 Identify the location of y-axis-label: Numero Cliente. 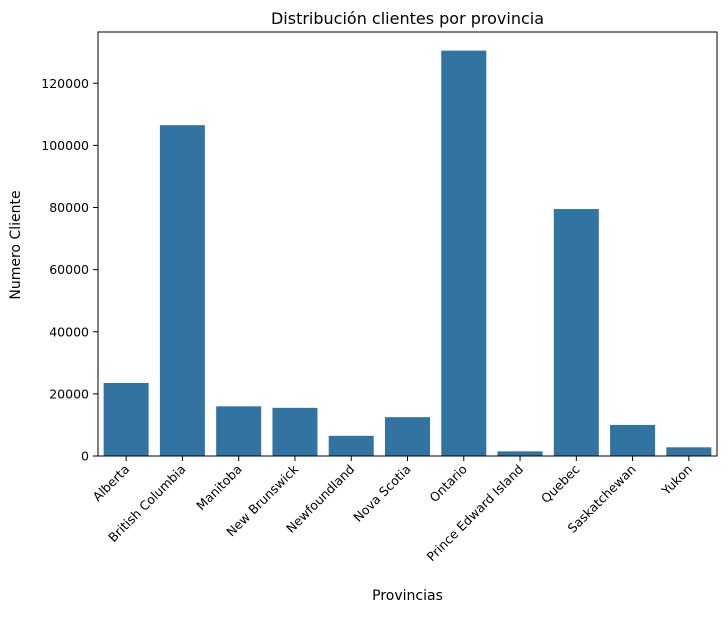
(16, 244).